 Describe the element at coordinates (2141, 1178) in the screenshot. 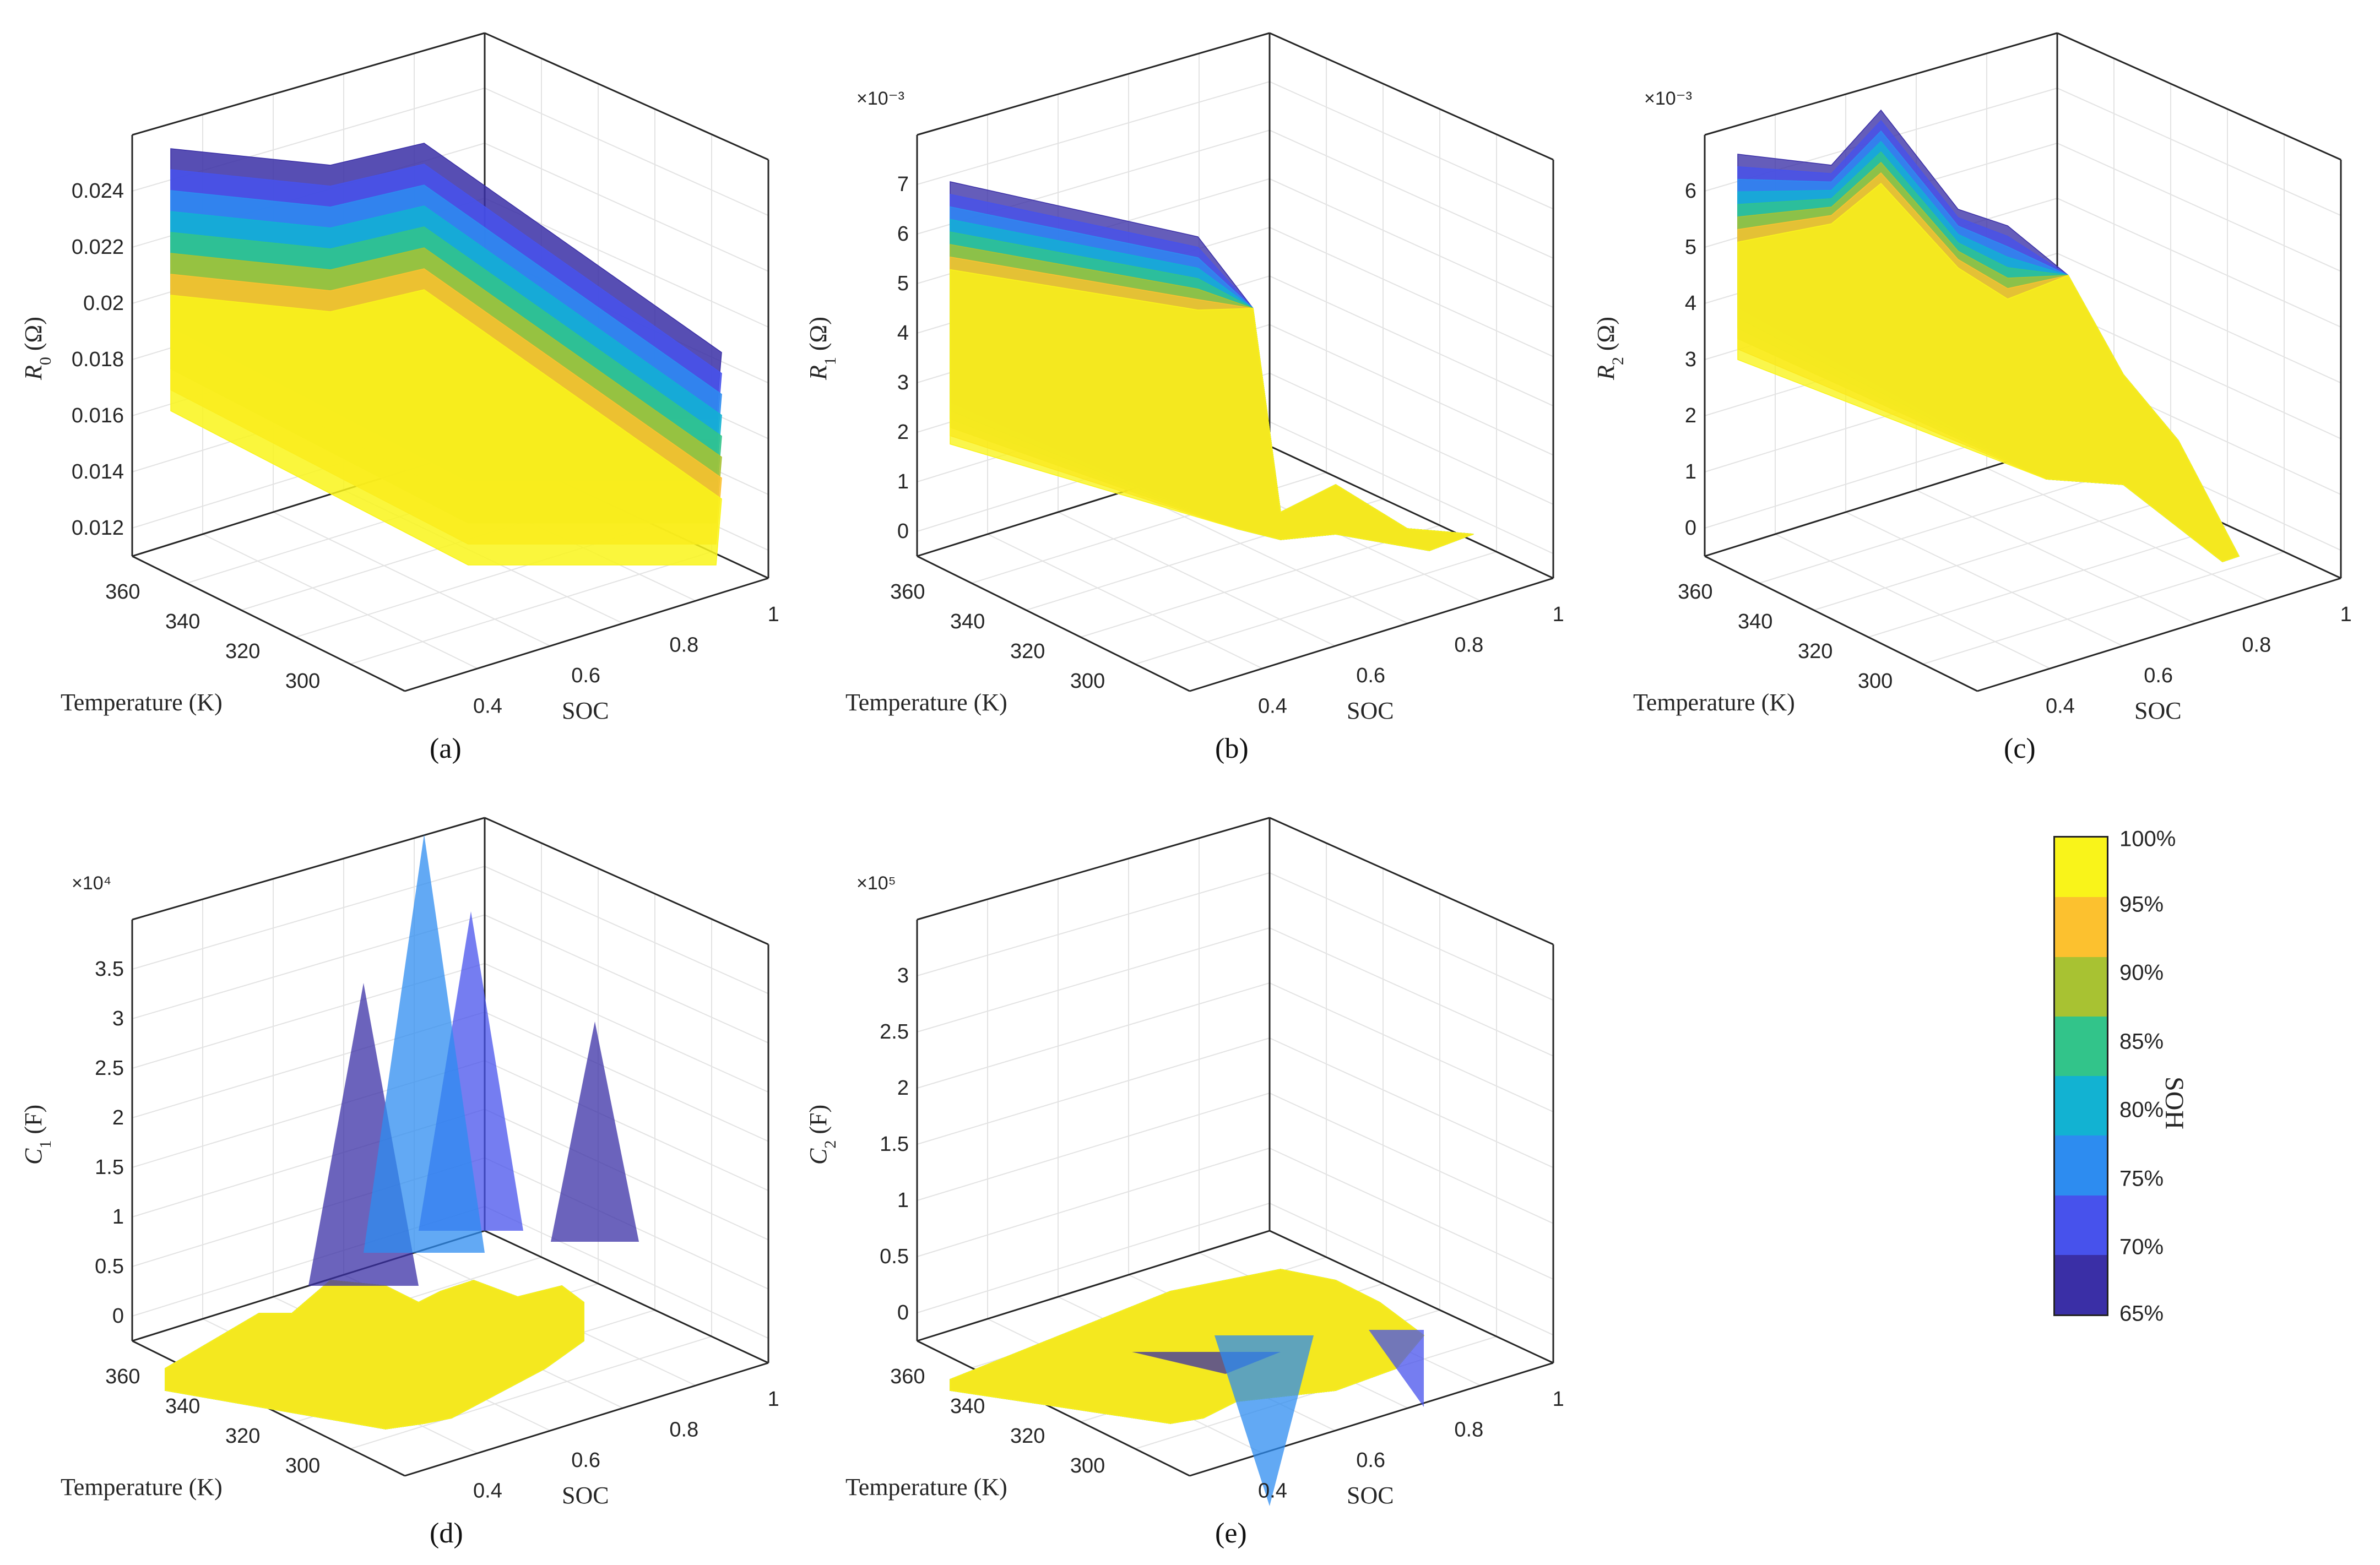

I see `colorbar-tick-label: 75%` at that location.